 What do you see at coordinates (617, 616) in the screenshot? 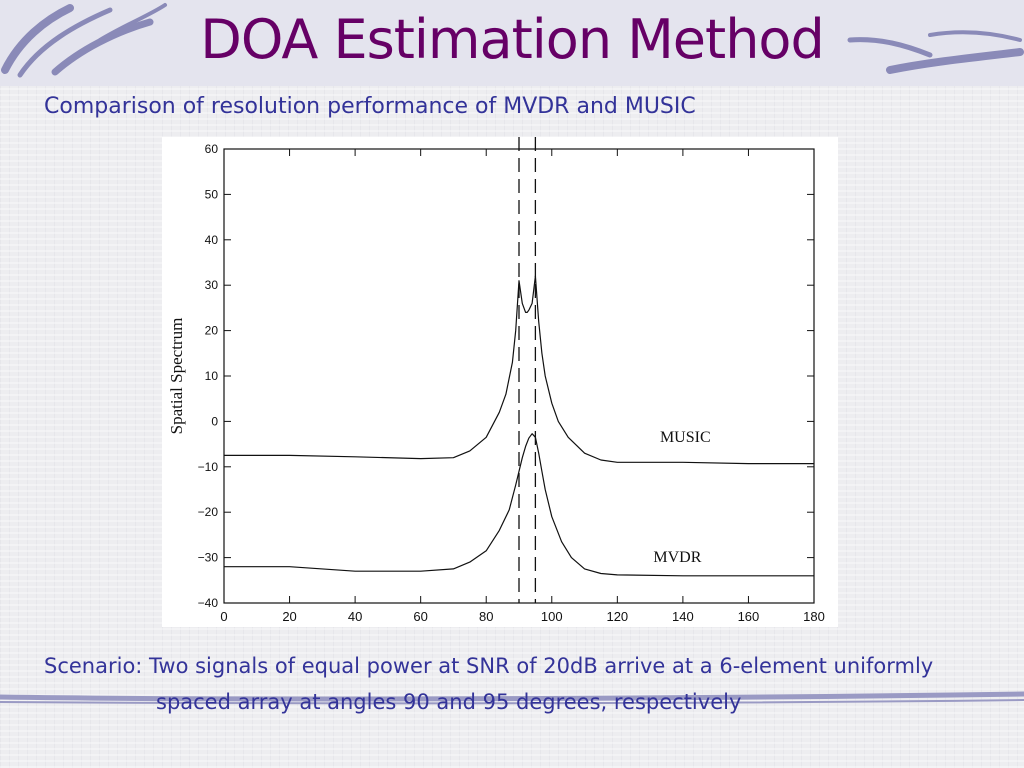
I see `x-tick-label: 120` at bounding box center [617, 616].